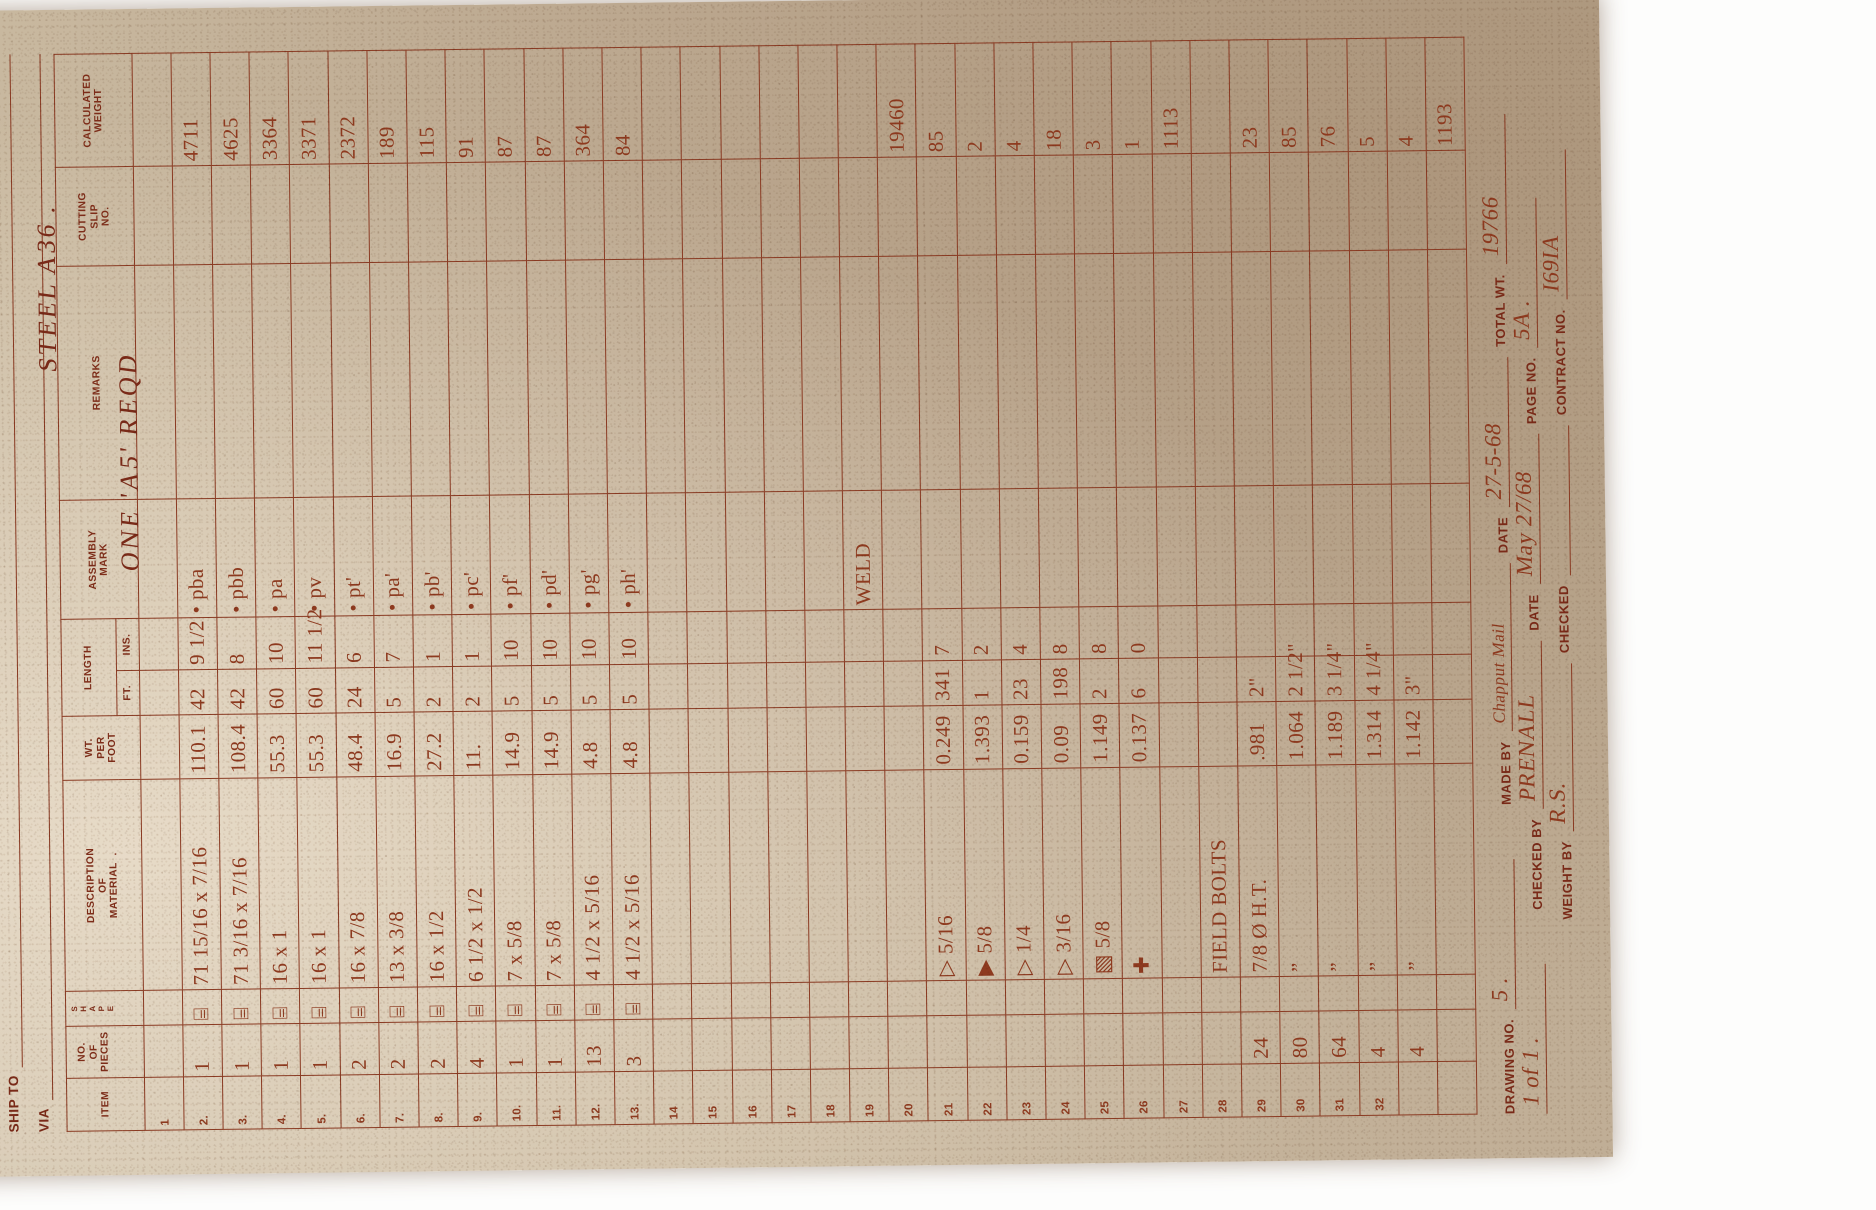  I want to click on assembly-mark-cell: • pbb, so click(236, 558).